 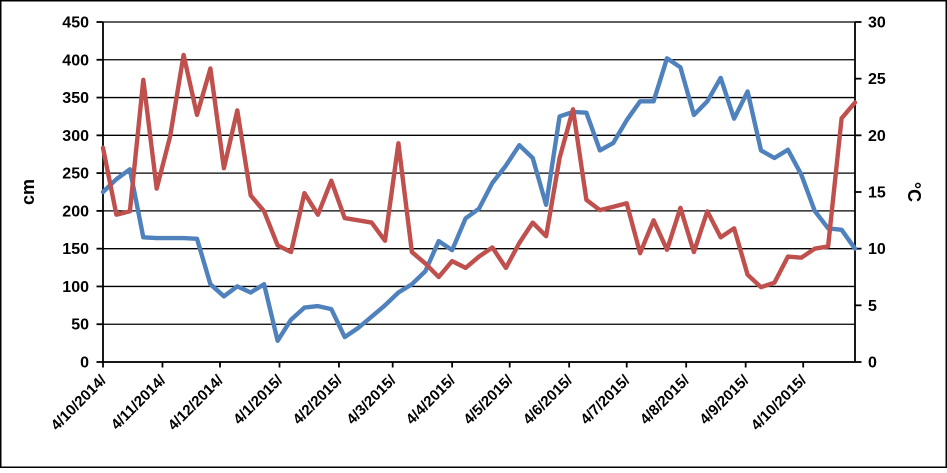 I want to click on left-axis-tick-label: 150, so click(x=75, y=249).